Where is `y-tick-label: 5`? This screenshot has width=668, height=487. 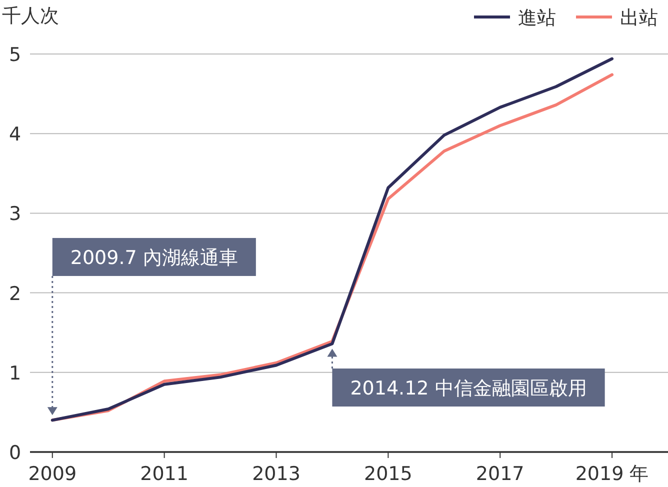
y-tick-label: 5 is located at coordinates (15, 55).